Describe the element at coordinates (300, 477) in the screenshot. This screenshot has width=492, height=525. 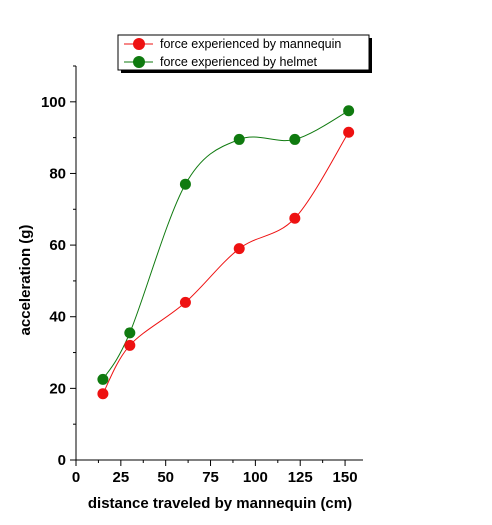
I see `x-tick-label: 125` at that location.